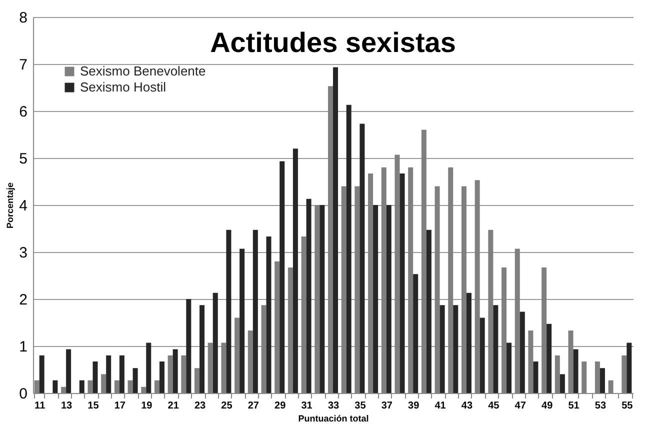 This screenshot has width=665, height=440. What do you see at coordinates (174, 406) in the screenshot?
I see `x-tick-label: 21` at bounding box center [174, 406].